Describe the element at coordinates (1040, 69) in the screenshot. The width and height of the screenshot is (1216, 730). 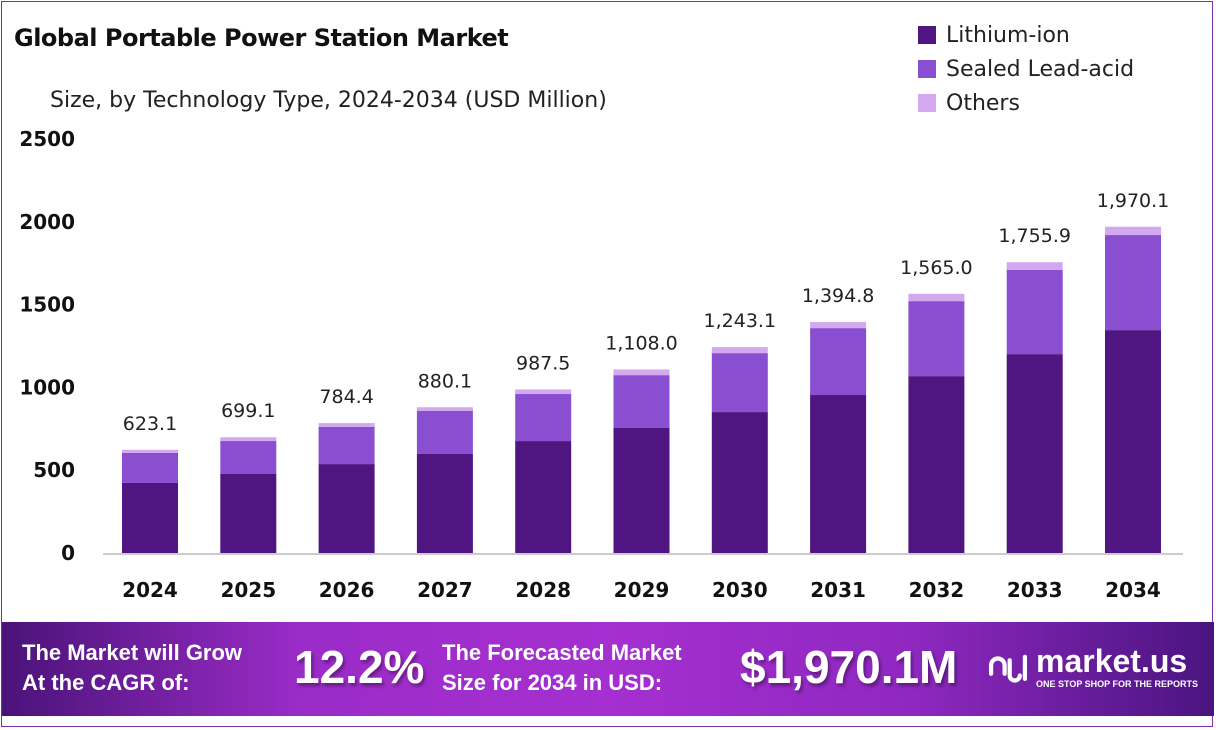
I see `legend-label: Sealed Lead-acid` at that location.